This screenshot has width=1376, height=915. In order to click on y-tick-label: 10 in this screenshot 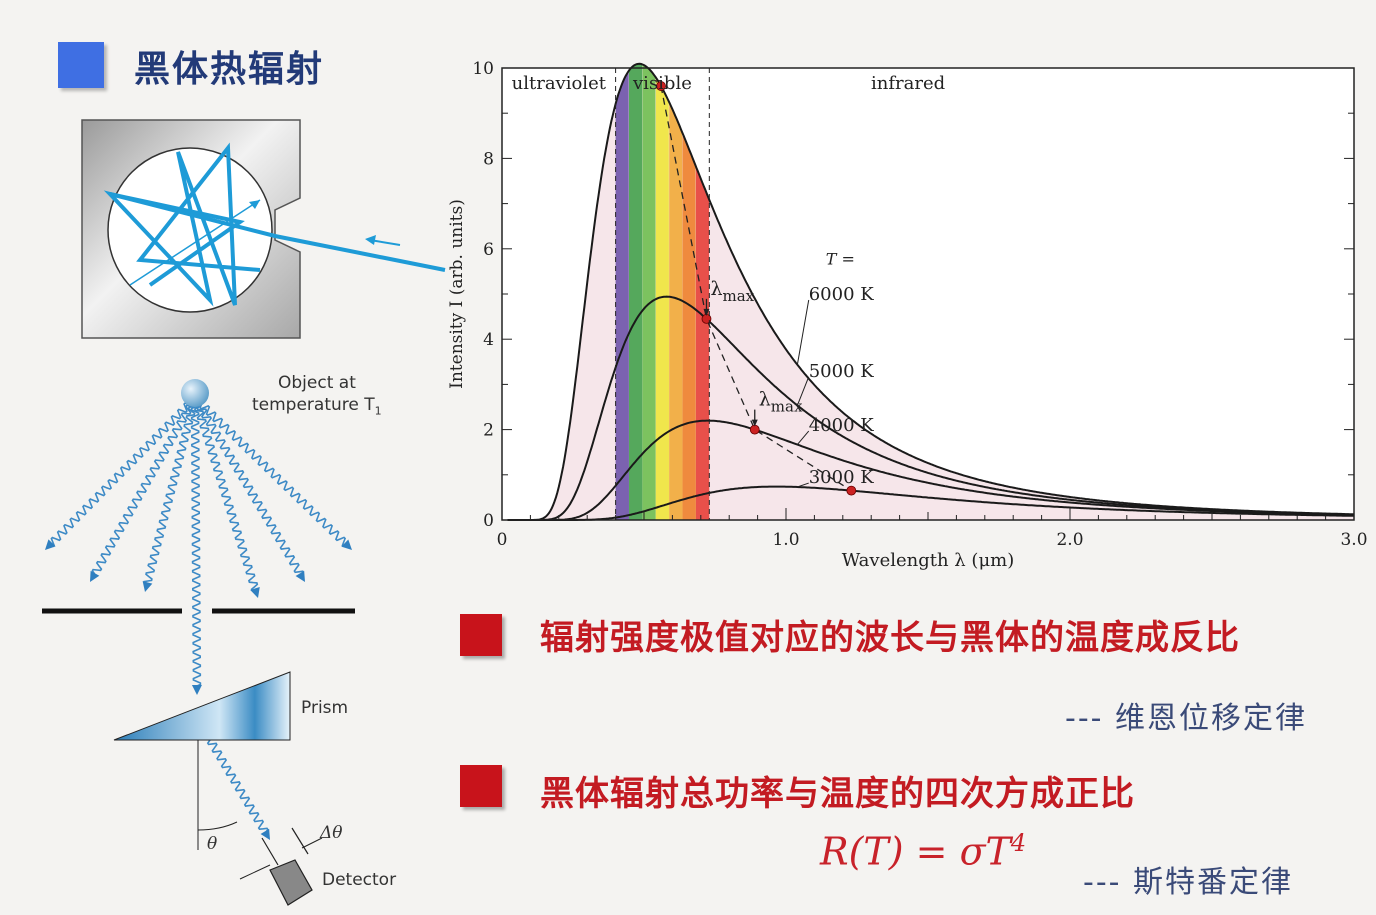, I will do `click(483, 69)`.